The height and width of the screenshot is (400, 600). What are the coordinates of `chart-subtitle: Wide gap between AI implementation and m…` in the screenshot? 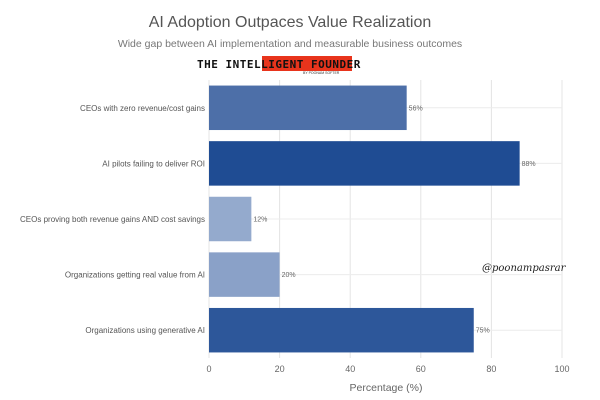 It's located at (290, 44).